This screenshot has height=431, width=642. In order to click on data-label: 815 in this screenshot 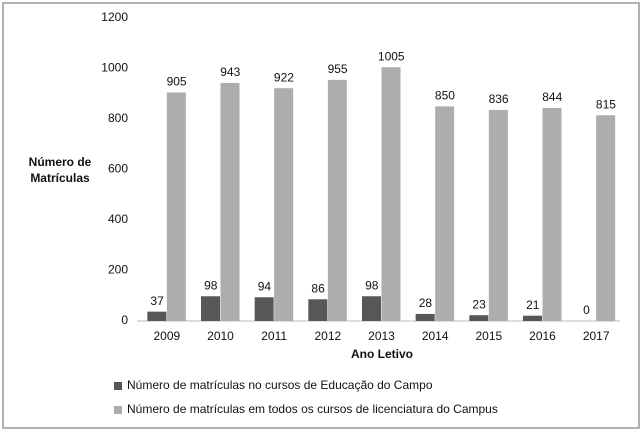, I will do `click(606, 104)`.